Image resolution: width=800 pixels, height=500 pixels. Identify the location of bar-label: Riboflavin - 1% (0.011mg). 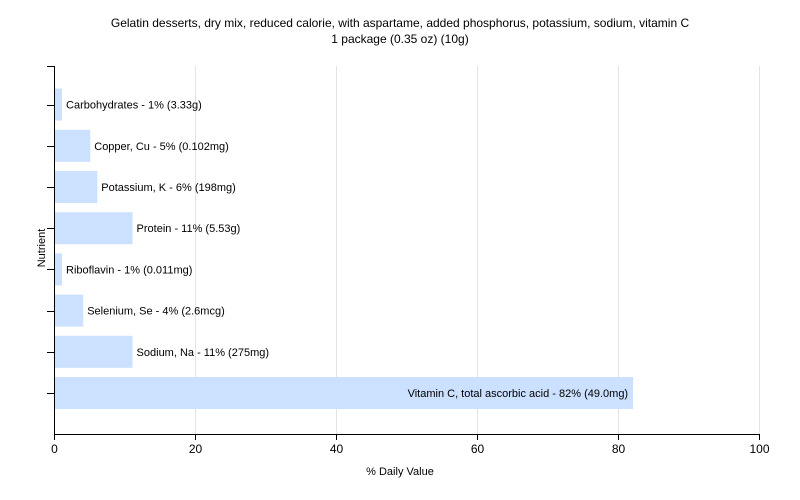
(129, 270).